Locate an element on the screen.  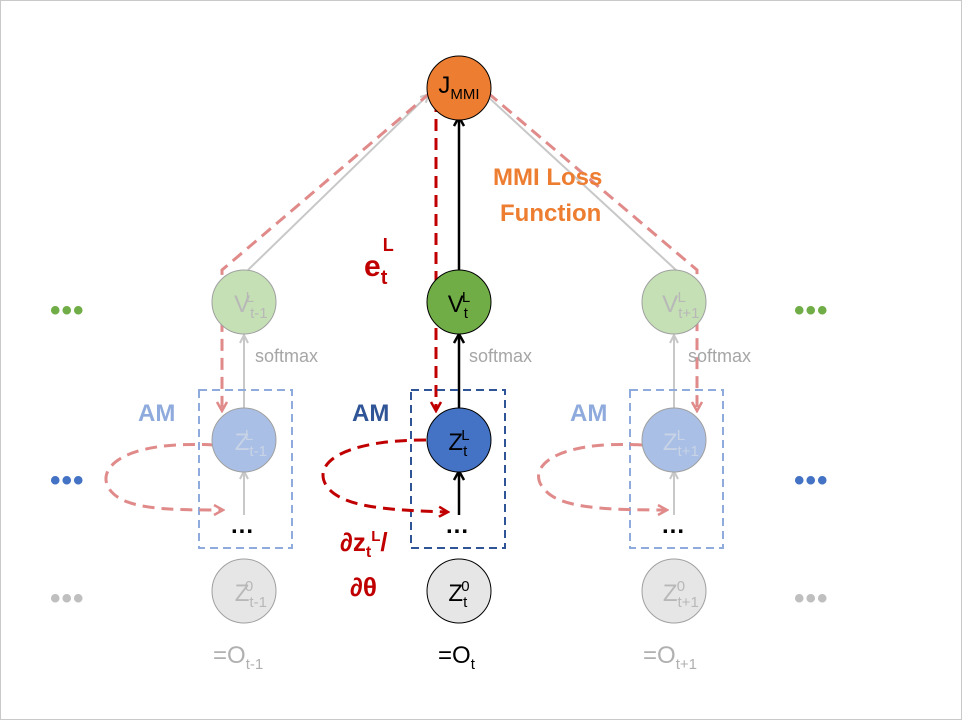
error-path-right is located at coordinates (592, 250).